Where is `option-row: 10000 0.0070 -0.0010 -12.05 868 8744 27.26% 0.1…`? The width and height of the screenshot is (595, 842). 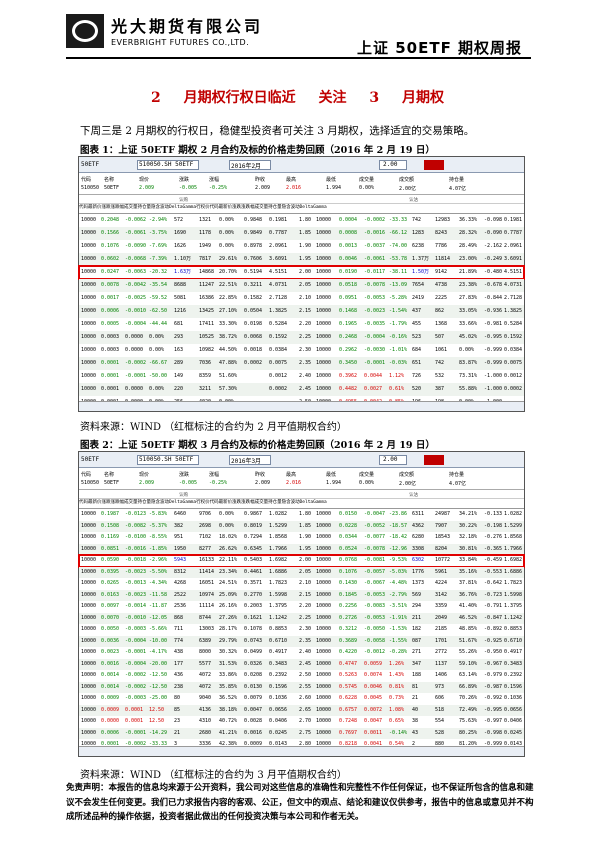
option-row: 10000 0.0070 -0.0010 -12.05 868 8744 27.26% 0.1… is located at coordinates (301, 618).